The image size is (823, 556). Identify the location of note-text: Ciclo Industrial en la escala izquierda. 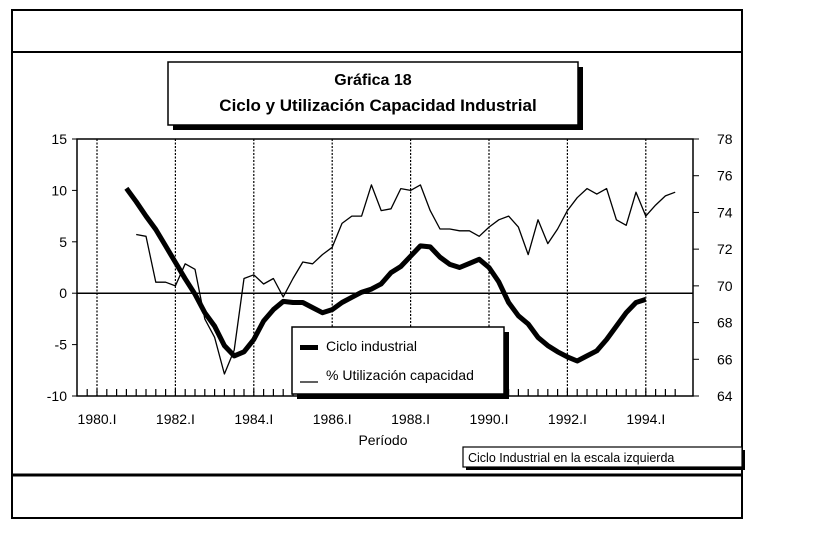
(571, 458).